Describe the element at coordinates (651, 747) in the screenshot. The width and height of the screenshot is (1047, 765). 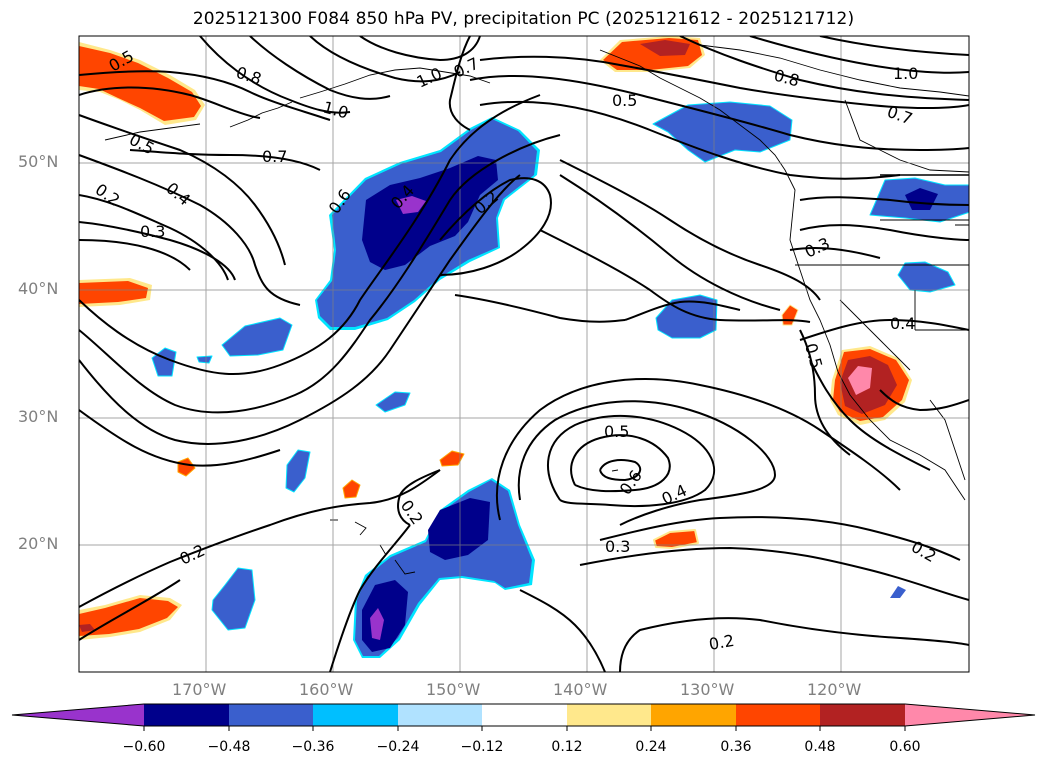
I see `colorbar-tick-label: 0.24` at that location.